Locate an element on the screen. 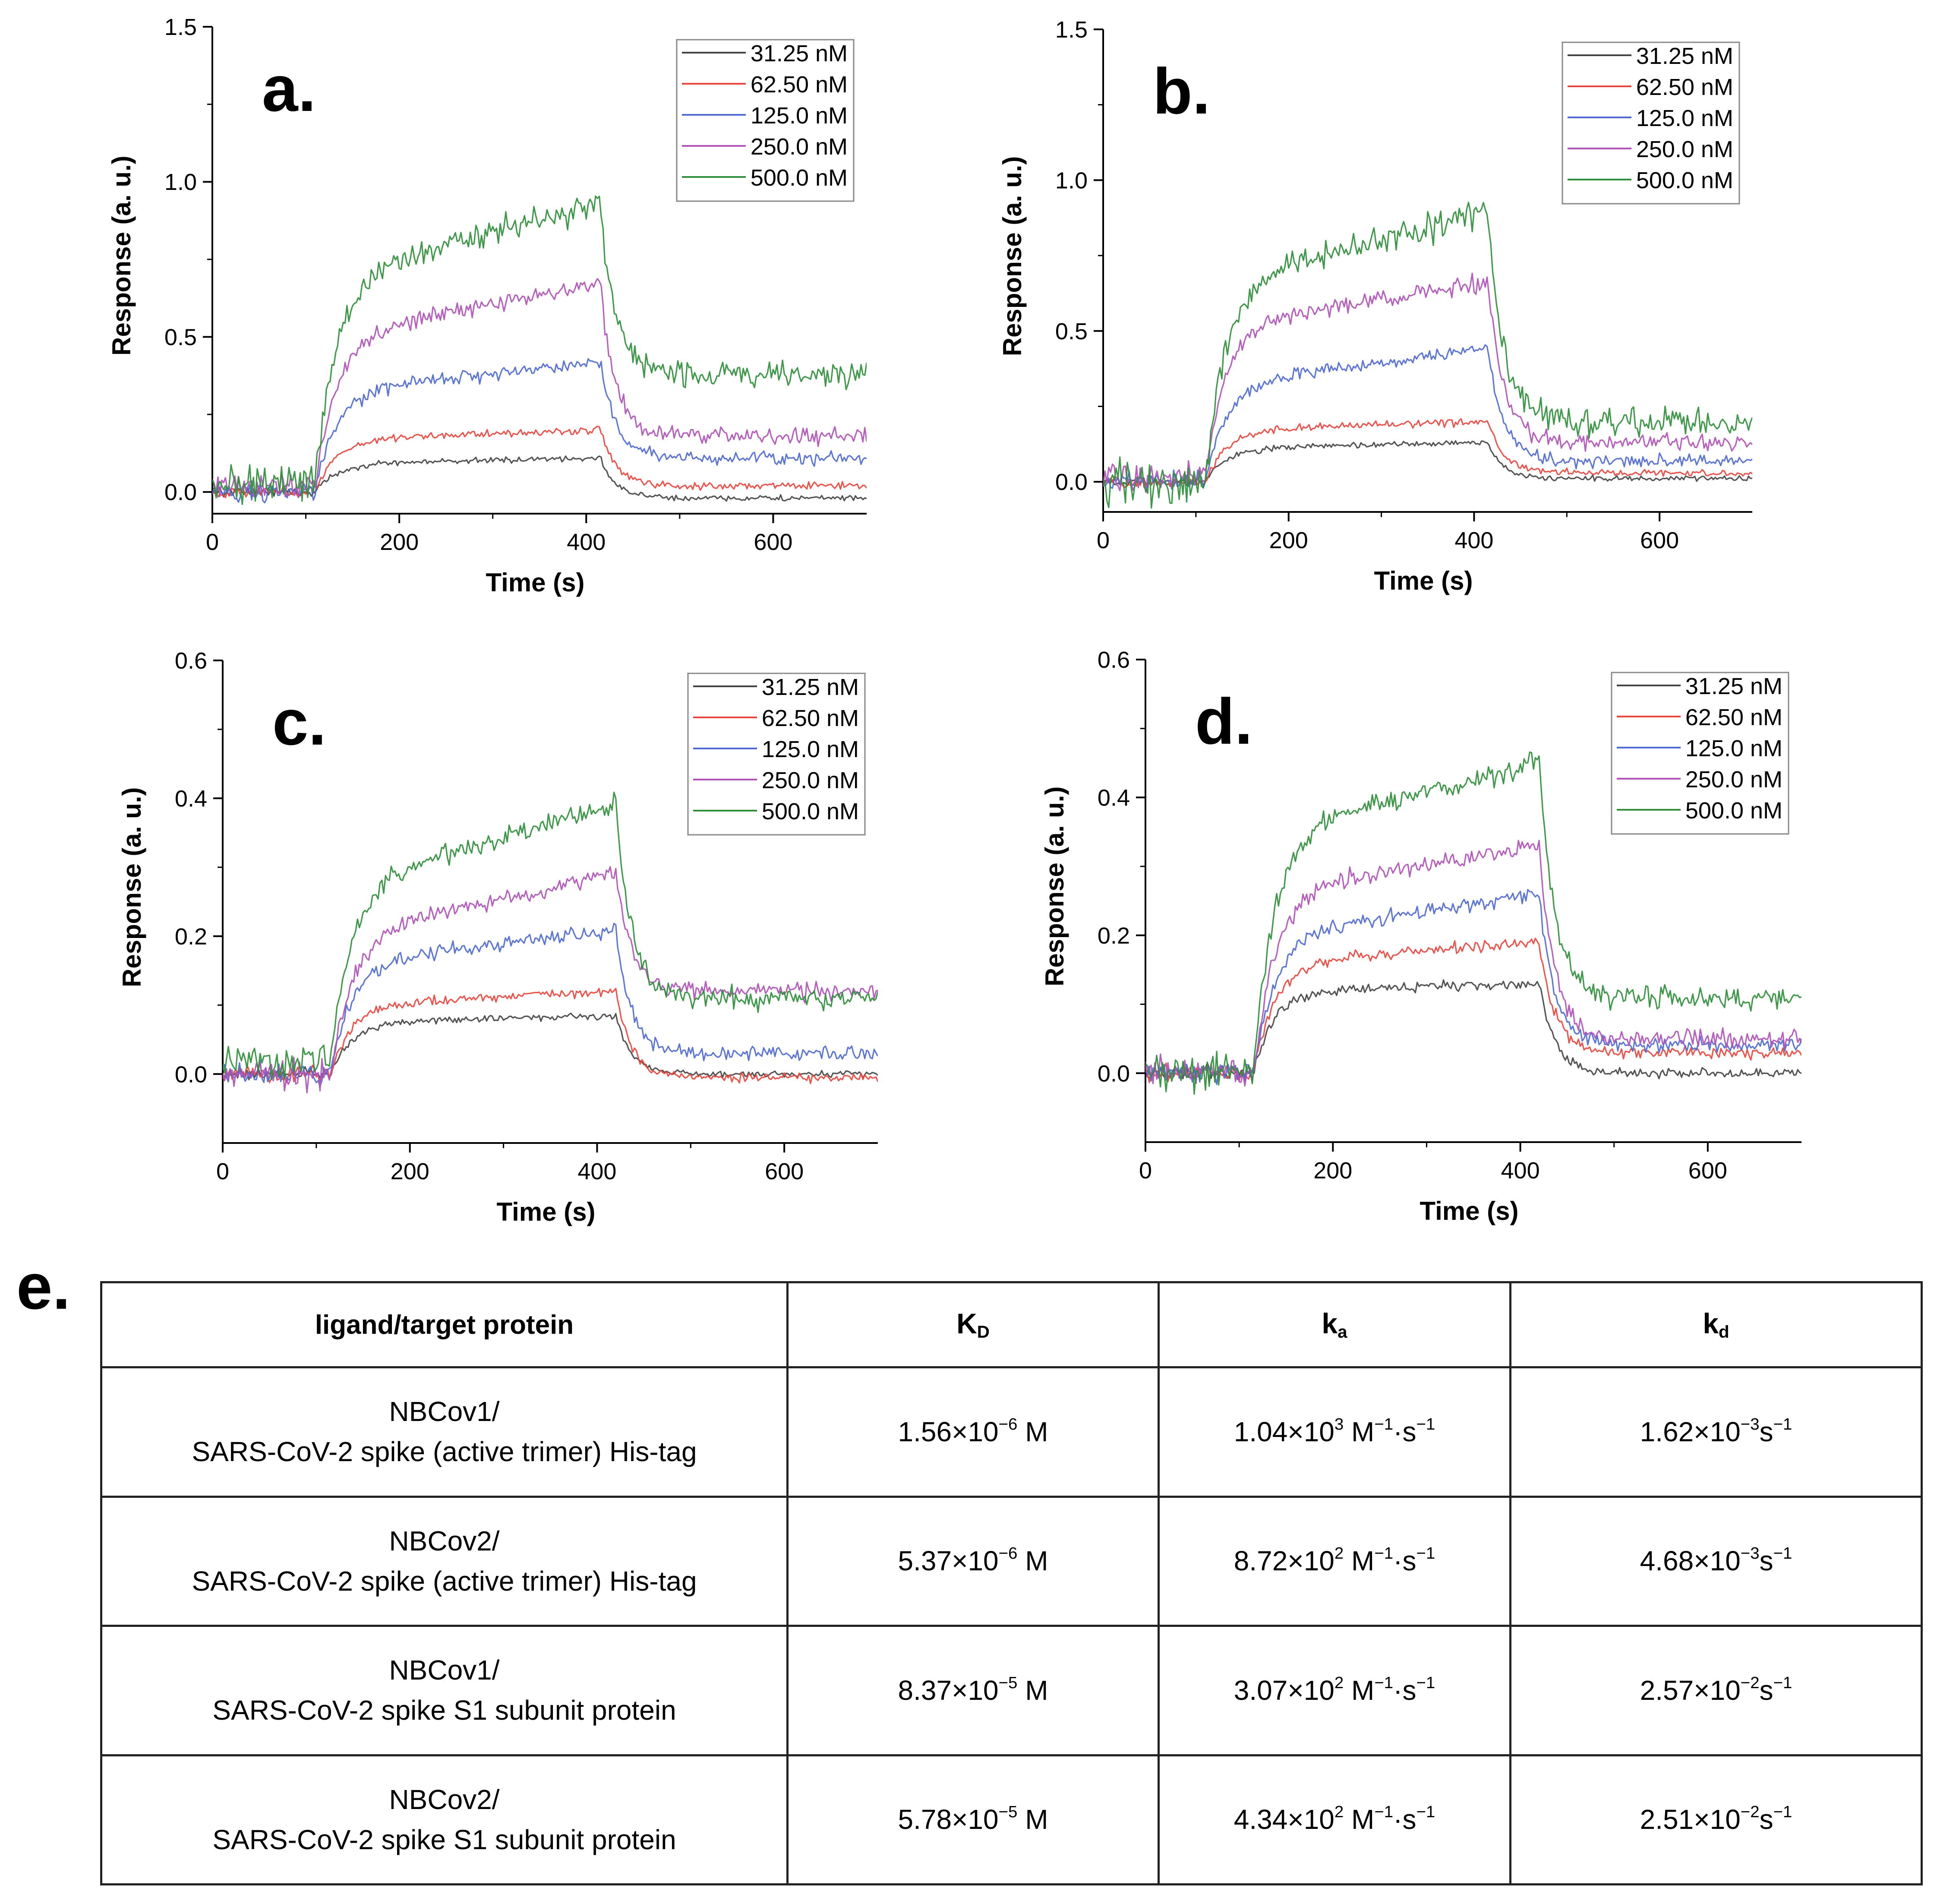 This screenshot has width=1937, height=1904. panel-label: a. is located at coordinates (289, 88).